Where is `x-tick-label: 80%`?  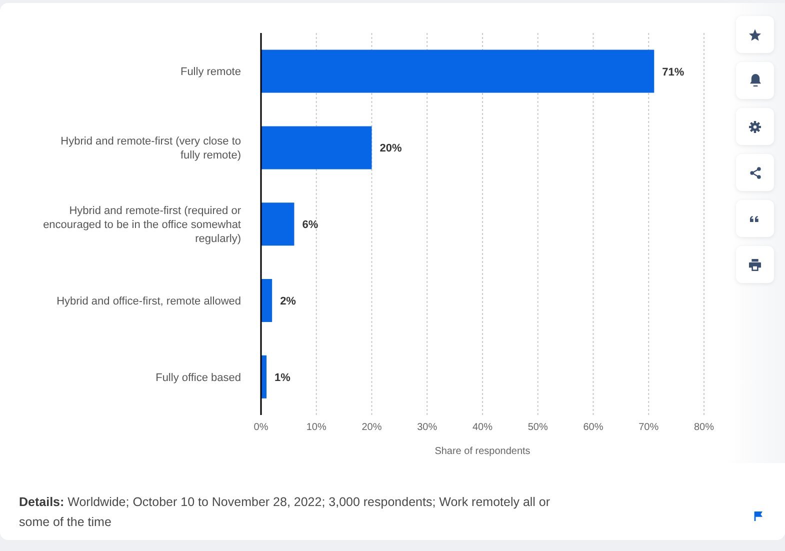 x-tick-label: 80% is located at coordinates (704, 428).